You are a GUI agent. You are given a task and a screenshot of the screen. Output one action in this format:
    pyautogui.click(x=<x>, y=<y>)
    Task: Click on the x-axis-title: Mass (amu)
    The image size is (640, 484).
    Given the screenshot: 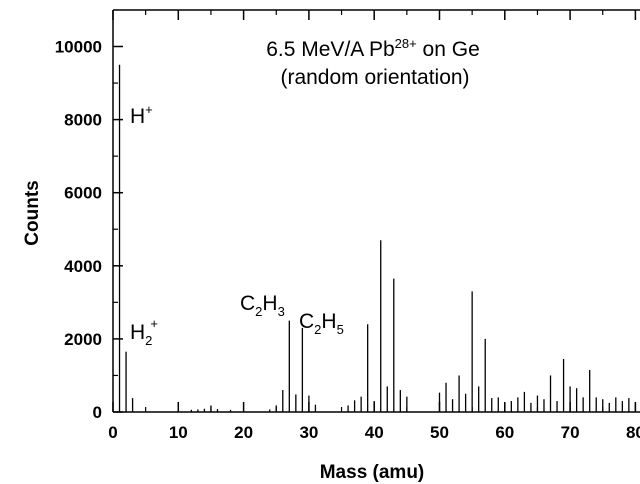 What is the action you would take?
    pyautogui.click(x=372, y=472)
    